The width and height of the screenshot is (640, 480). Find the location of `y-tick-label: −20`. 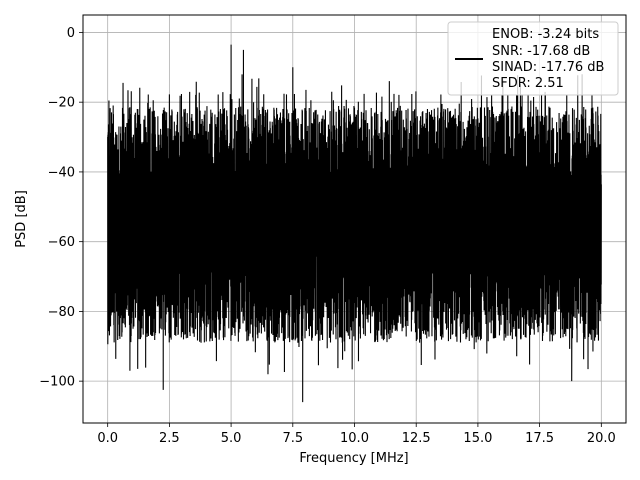

y-tick-label: −20 is located at coordinates (61, 103).